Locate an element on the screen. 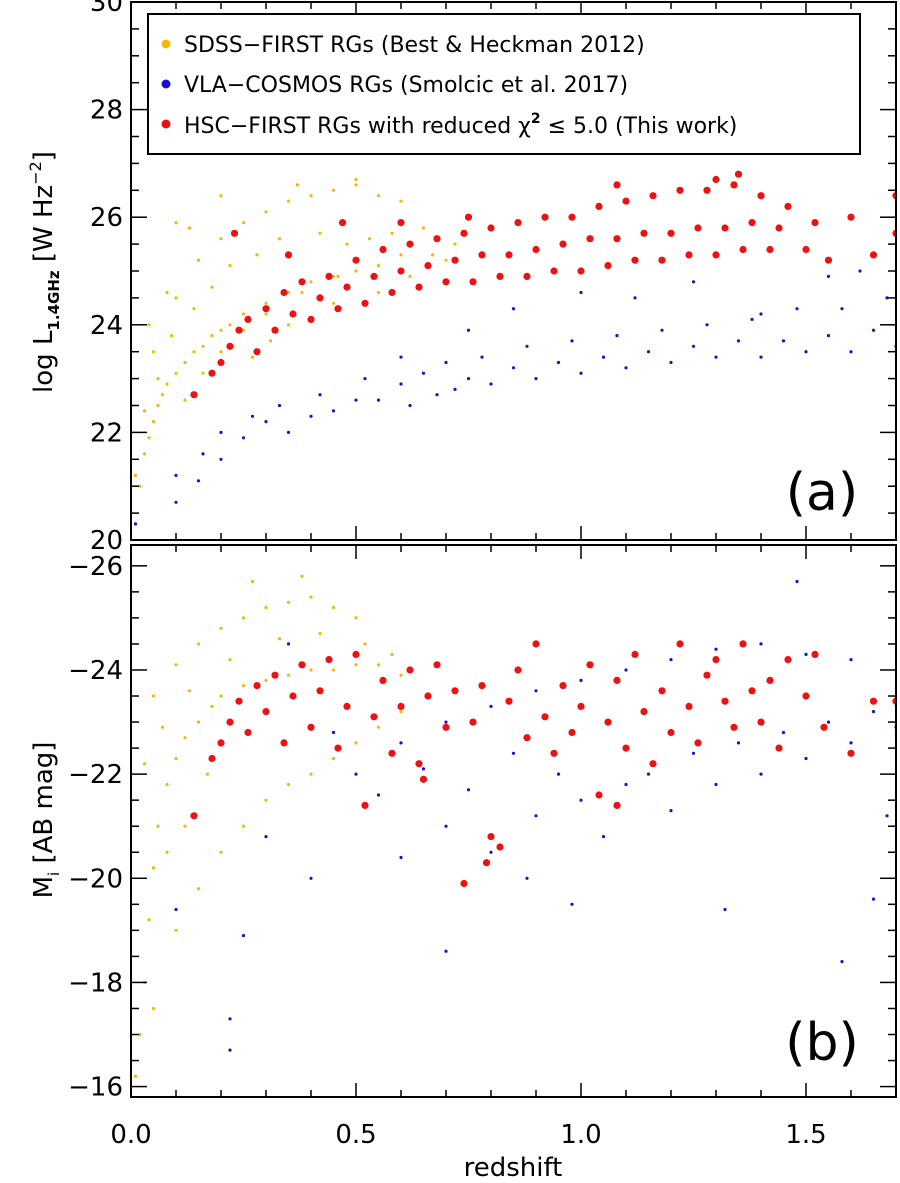 The width and height of the screenshot is (900, 1183). ytick-label-1-3: −22 is located at coordinates (95, 775).